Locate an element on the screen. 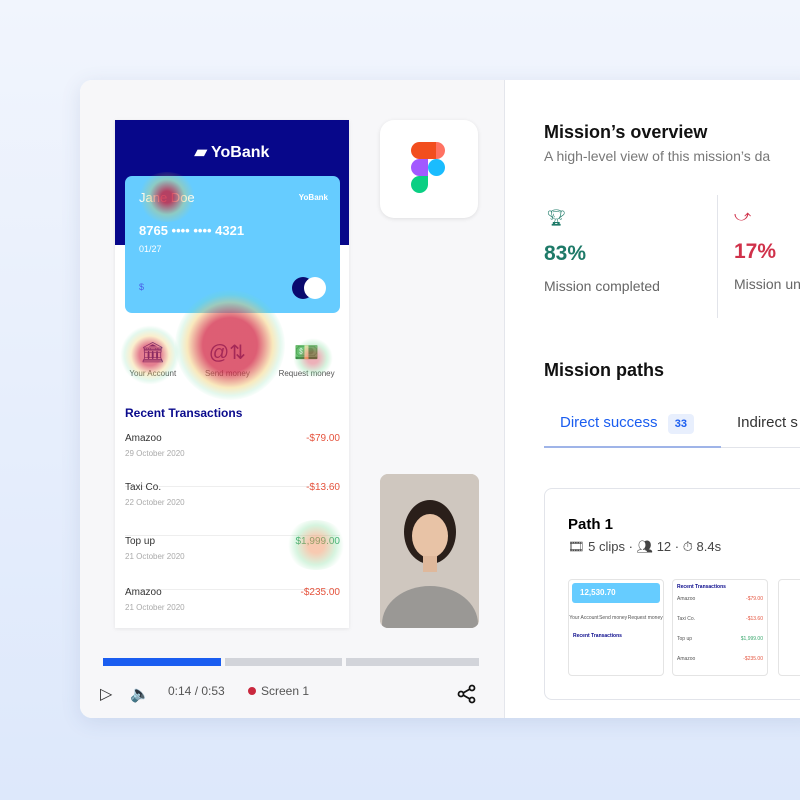 Image resolution: width=800 pixels, height=800 pixels. action-send-money: @⇅ Send money is located at coordinates (227, 359).